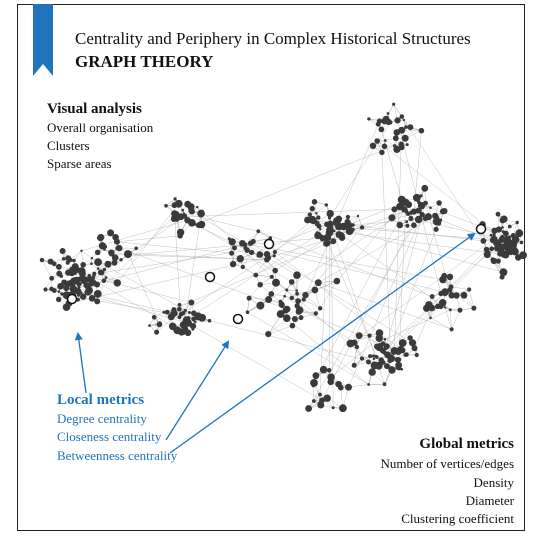 This screenshot has height=538, width=541. What do you see at coordinates (494, 482) in the screenshot?
I see `global-item: Density` at bounding box center [494, 482].